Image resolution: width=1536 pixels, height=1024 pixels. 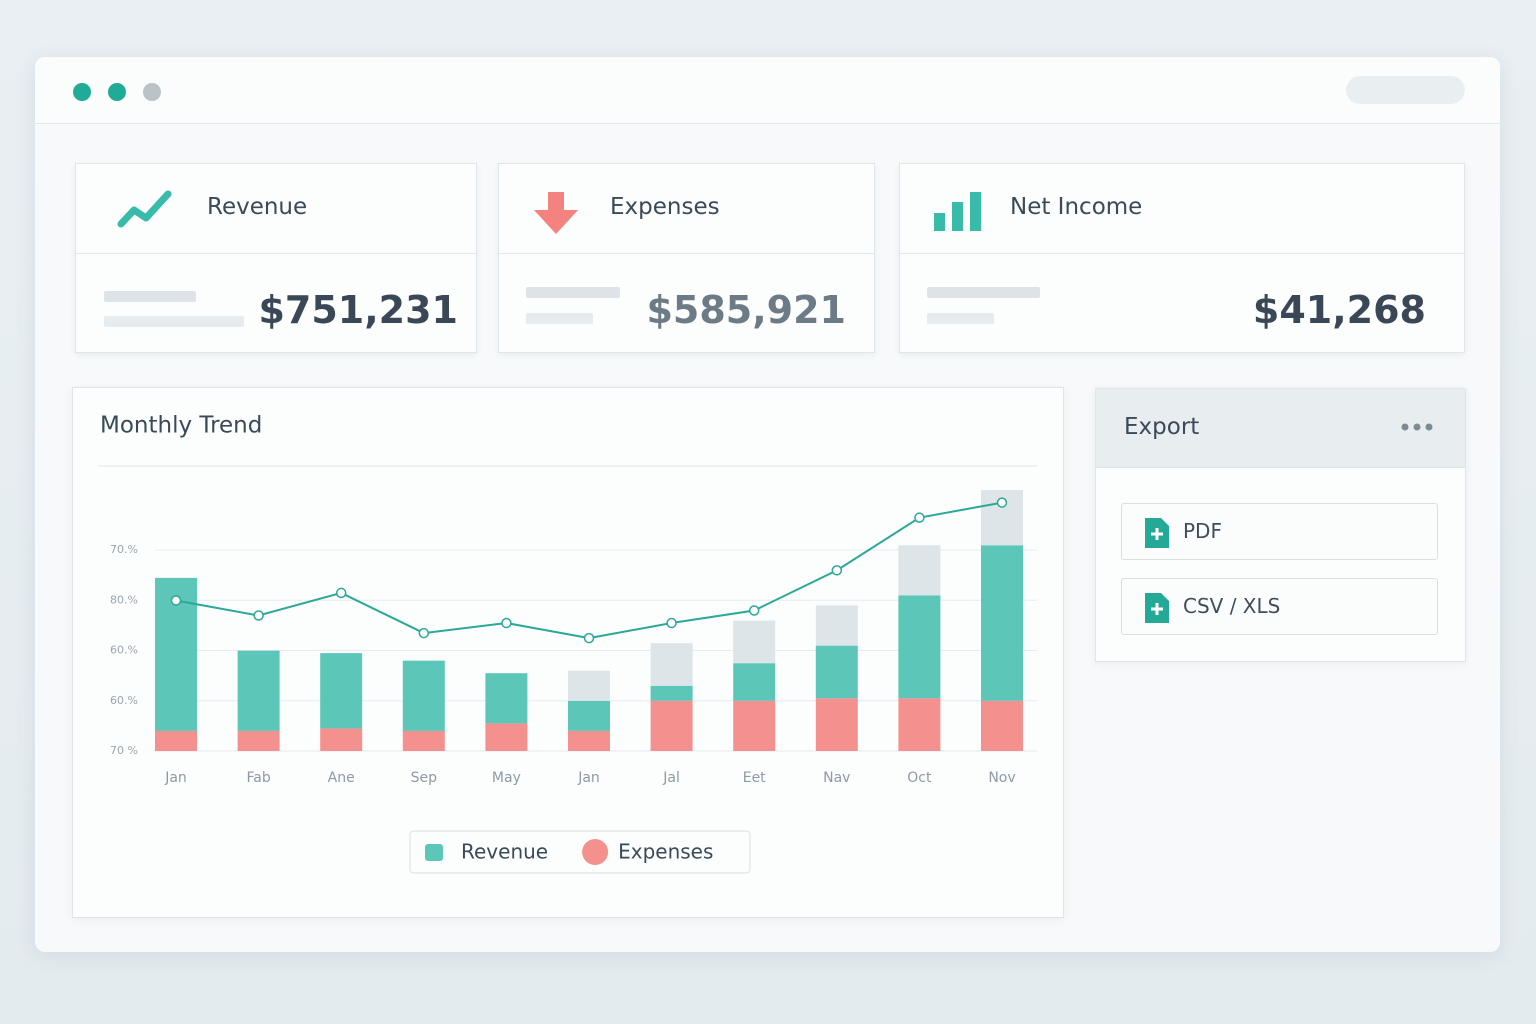 What do you see at coordinates (767, 90) in the screenshot?
I see `title-bar` at bounding box center [767, 90].